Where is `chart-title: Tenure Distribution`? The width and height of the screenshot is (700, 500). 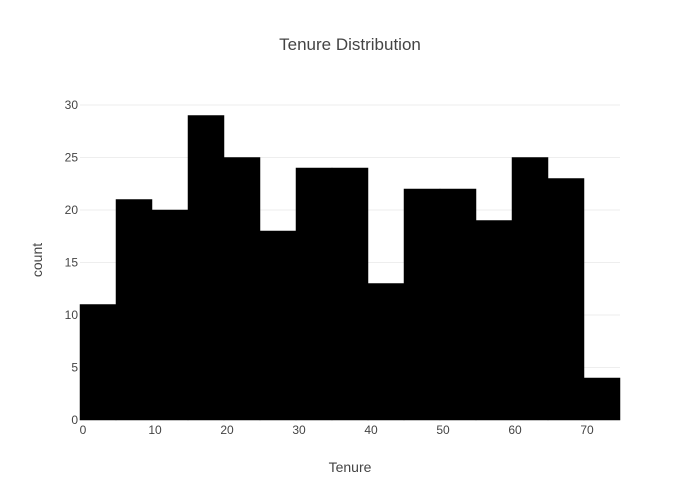
chart-title: Tenure Distribution is located at coordinates (350, 44).